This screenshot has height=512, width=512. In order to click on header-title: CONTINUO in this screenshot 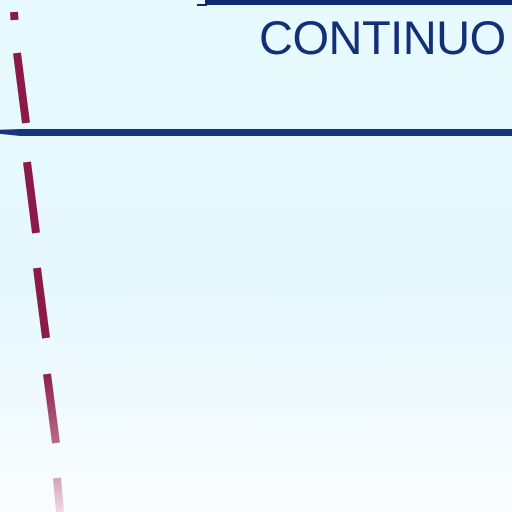, I will do `click(382, 37)`.